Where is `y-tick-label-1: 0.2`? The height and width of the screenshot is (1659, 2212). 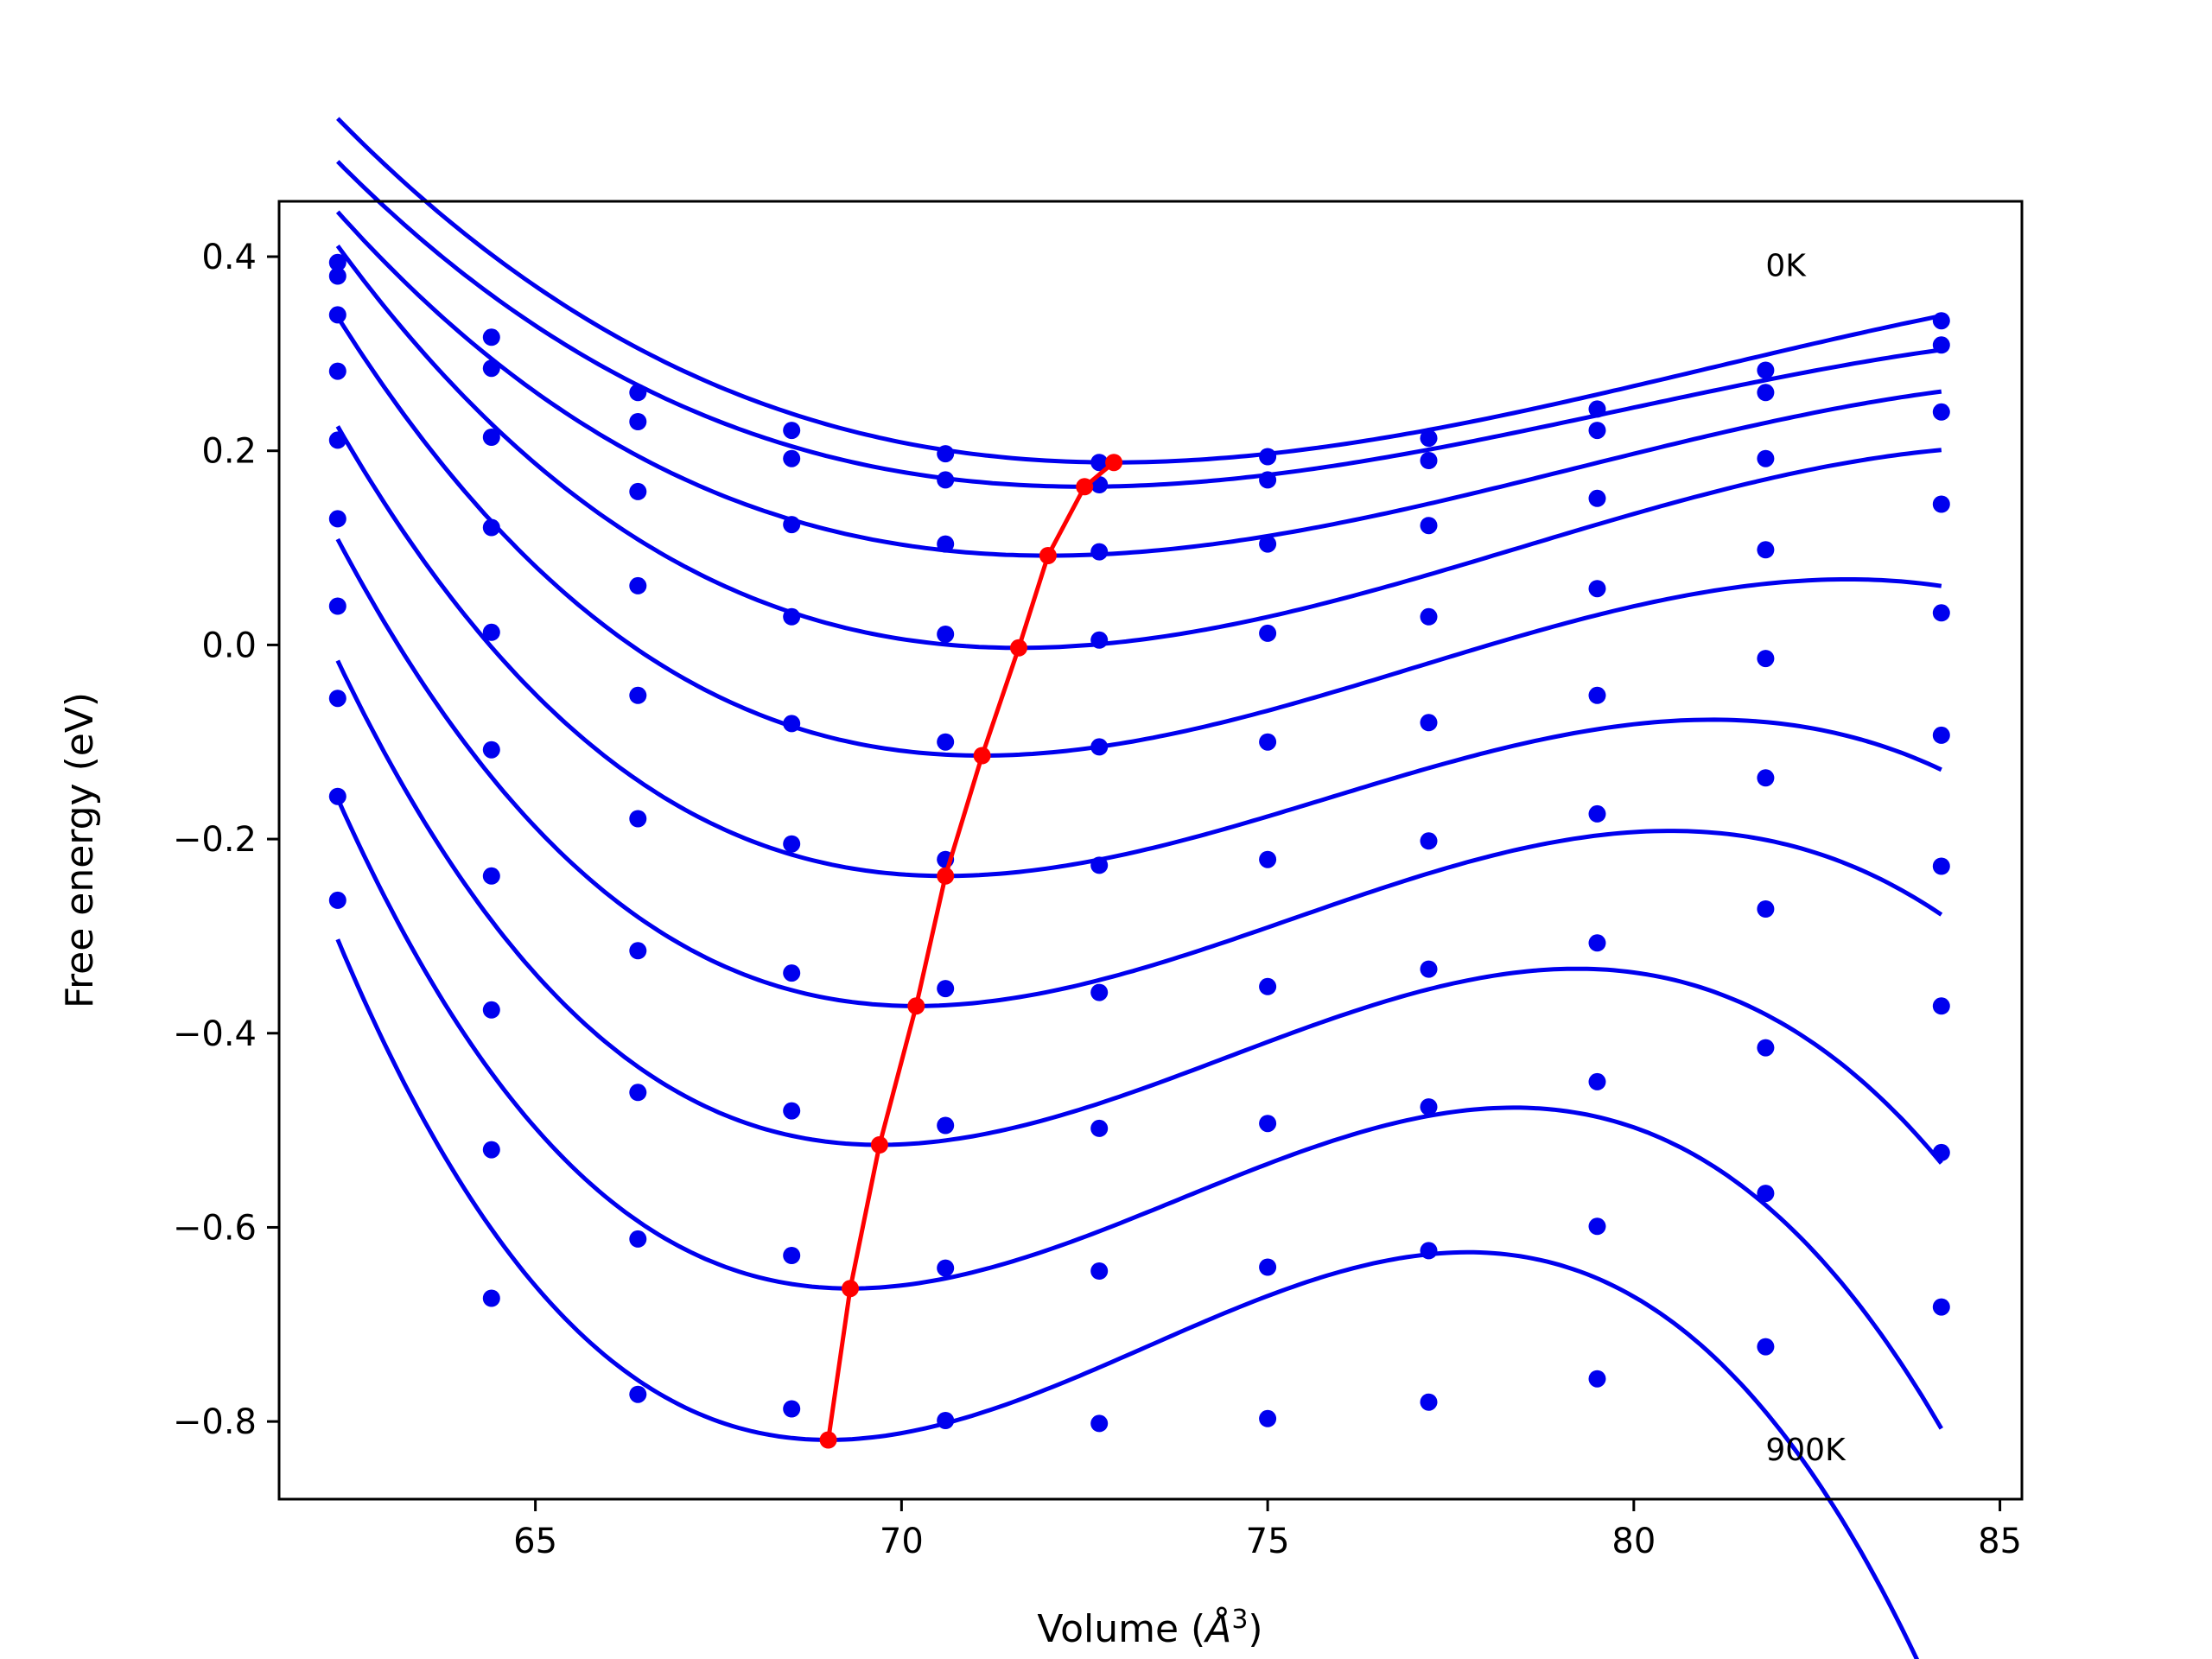
y-tick-label-1: 0.2 is located at coordinates (229, 452).